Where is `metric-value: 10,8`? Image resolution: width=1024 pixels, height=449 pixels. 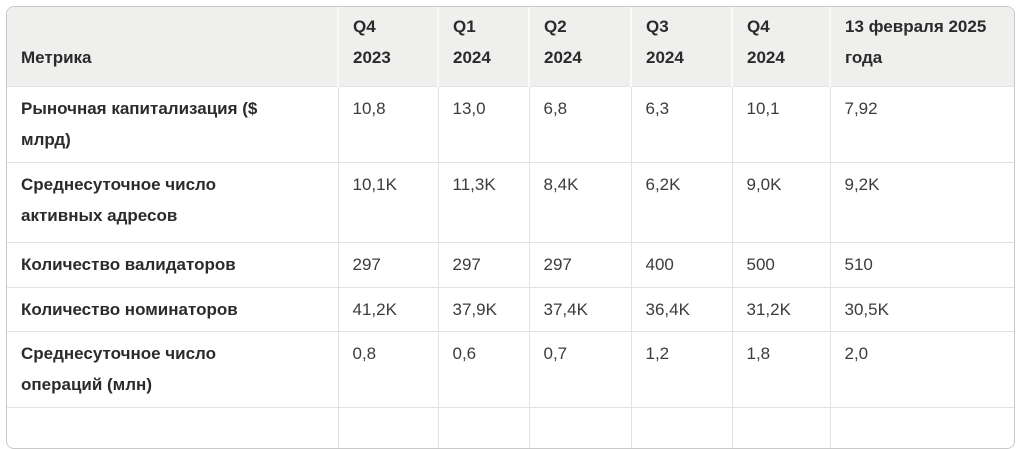 metric-value: 10,8 is located at coordinates (387, 124).